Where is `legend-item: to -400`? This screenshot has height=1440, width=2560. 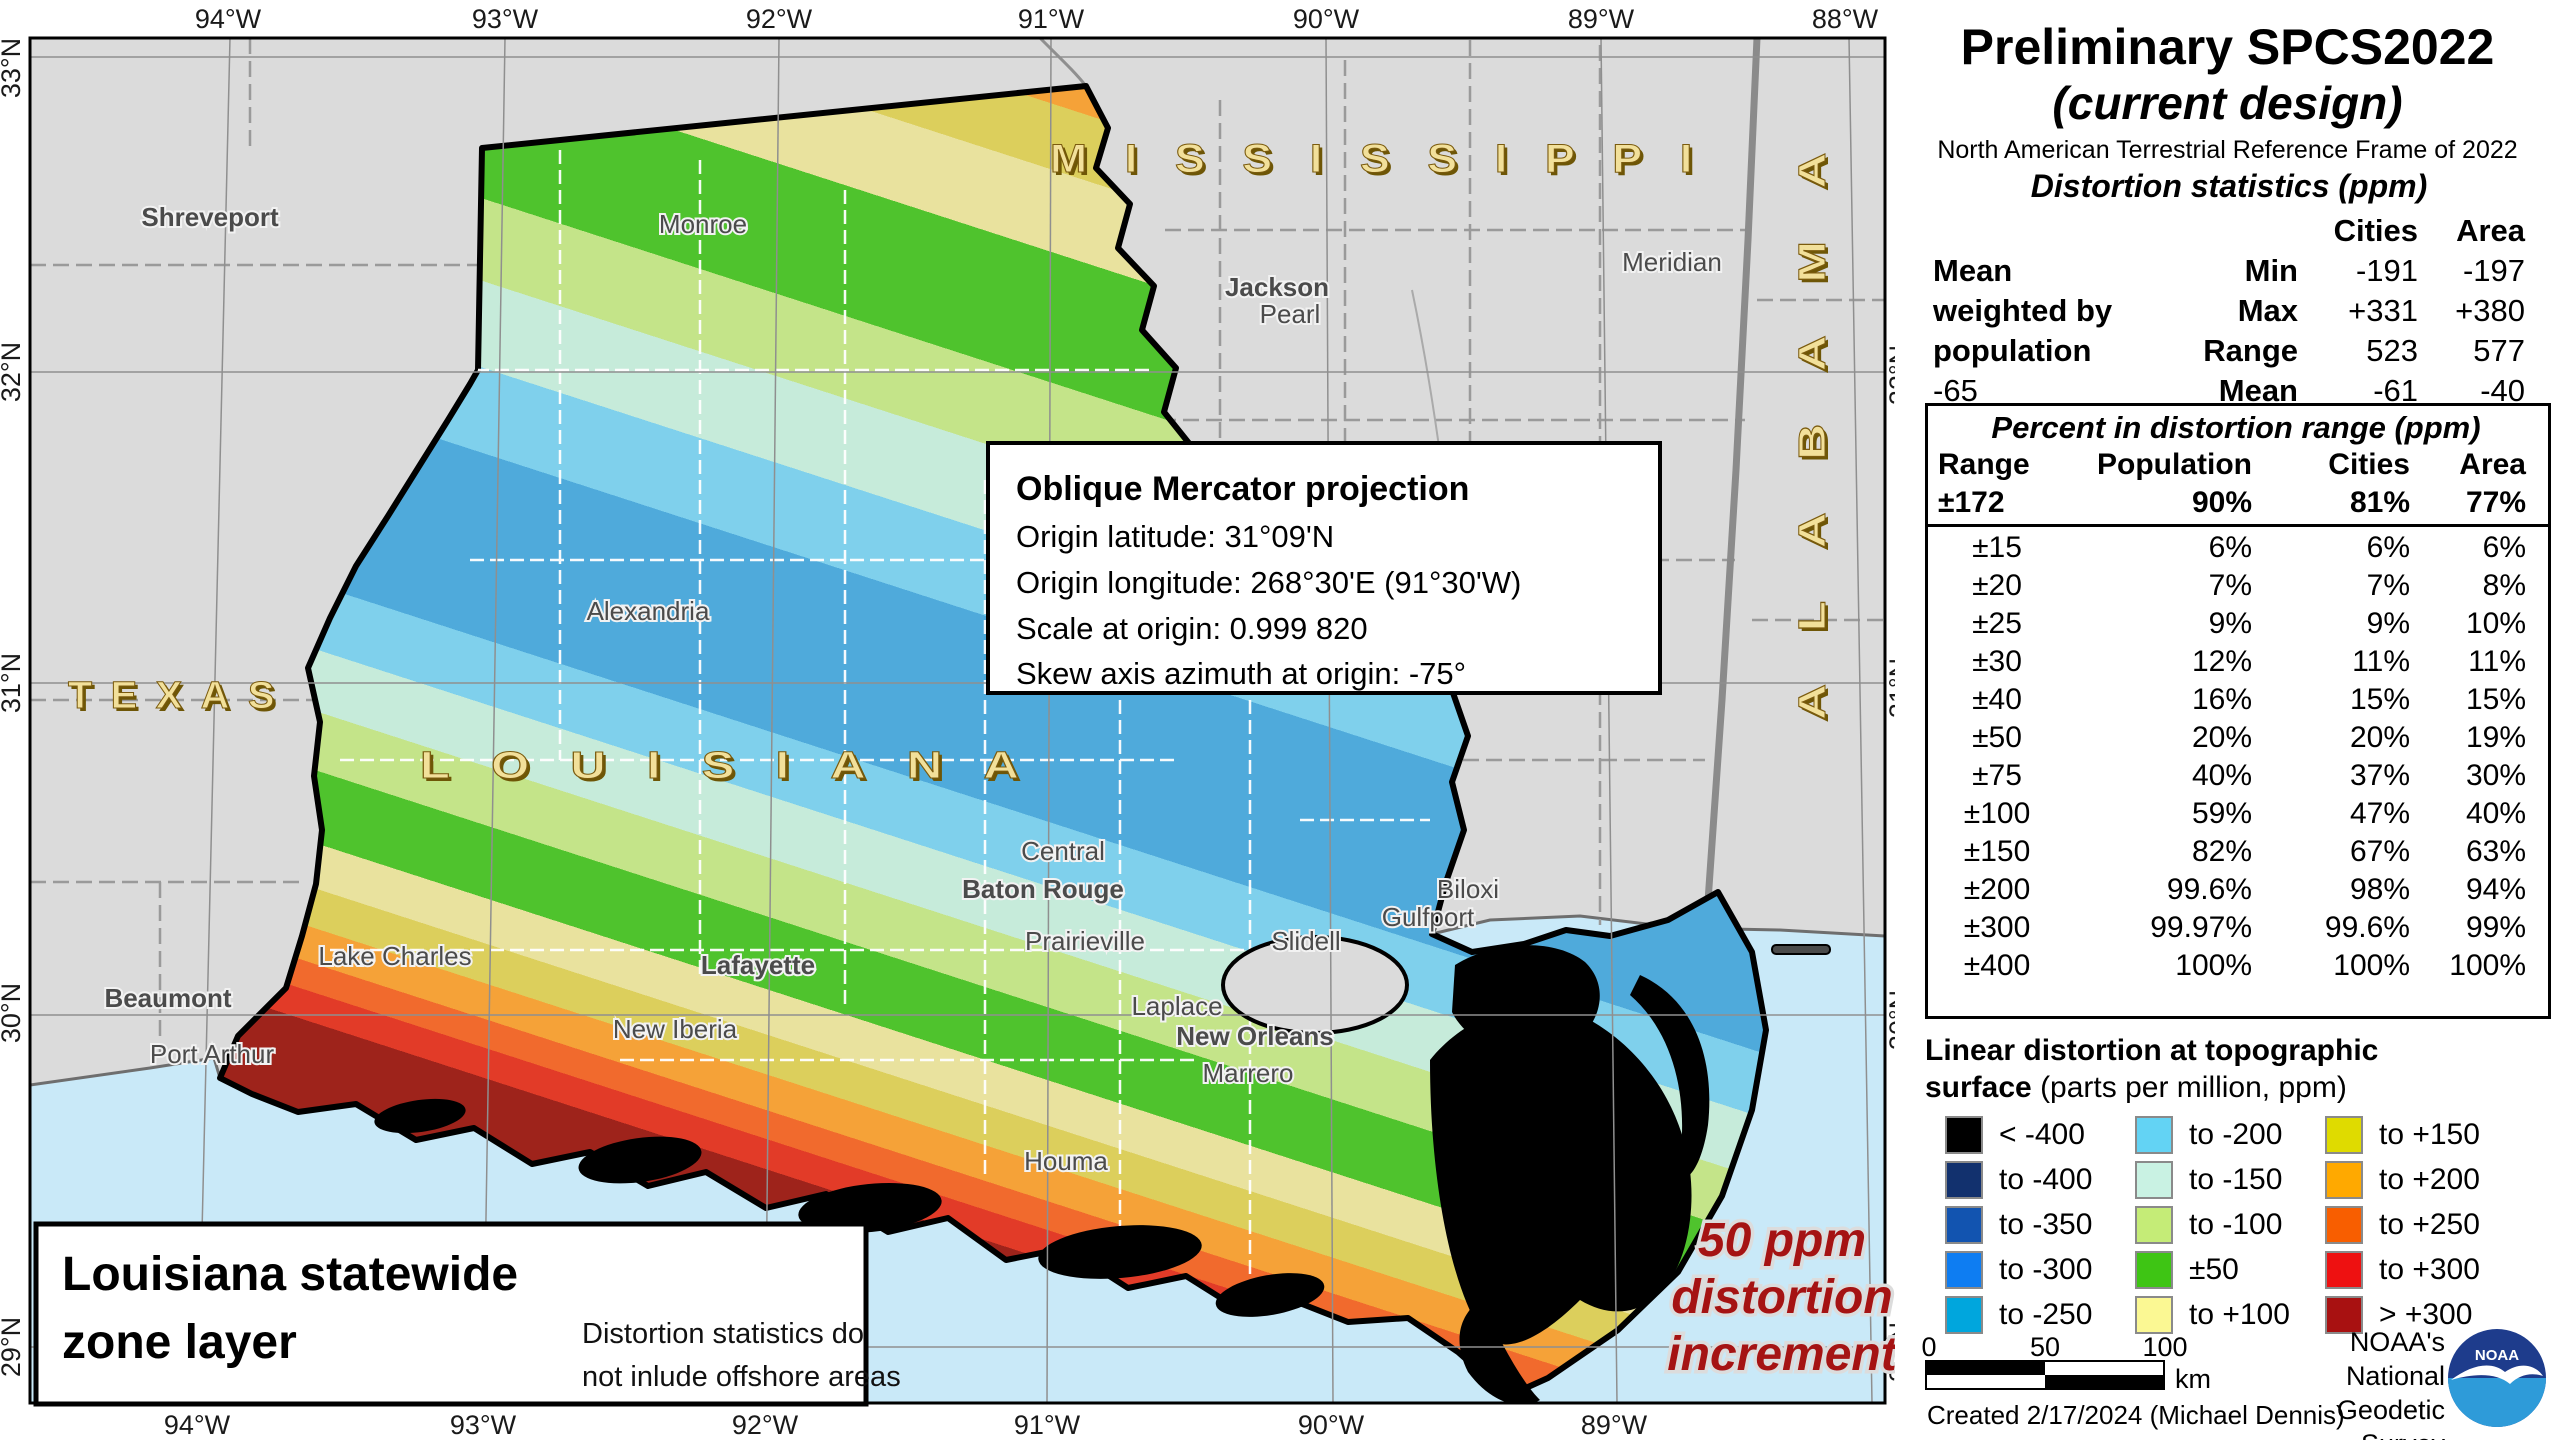 legend-item: to -400 is located at coordinates (2045, 1179).